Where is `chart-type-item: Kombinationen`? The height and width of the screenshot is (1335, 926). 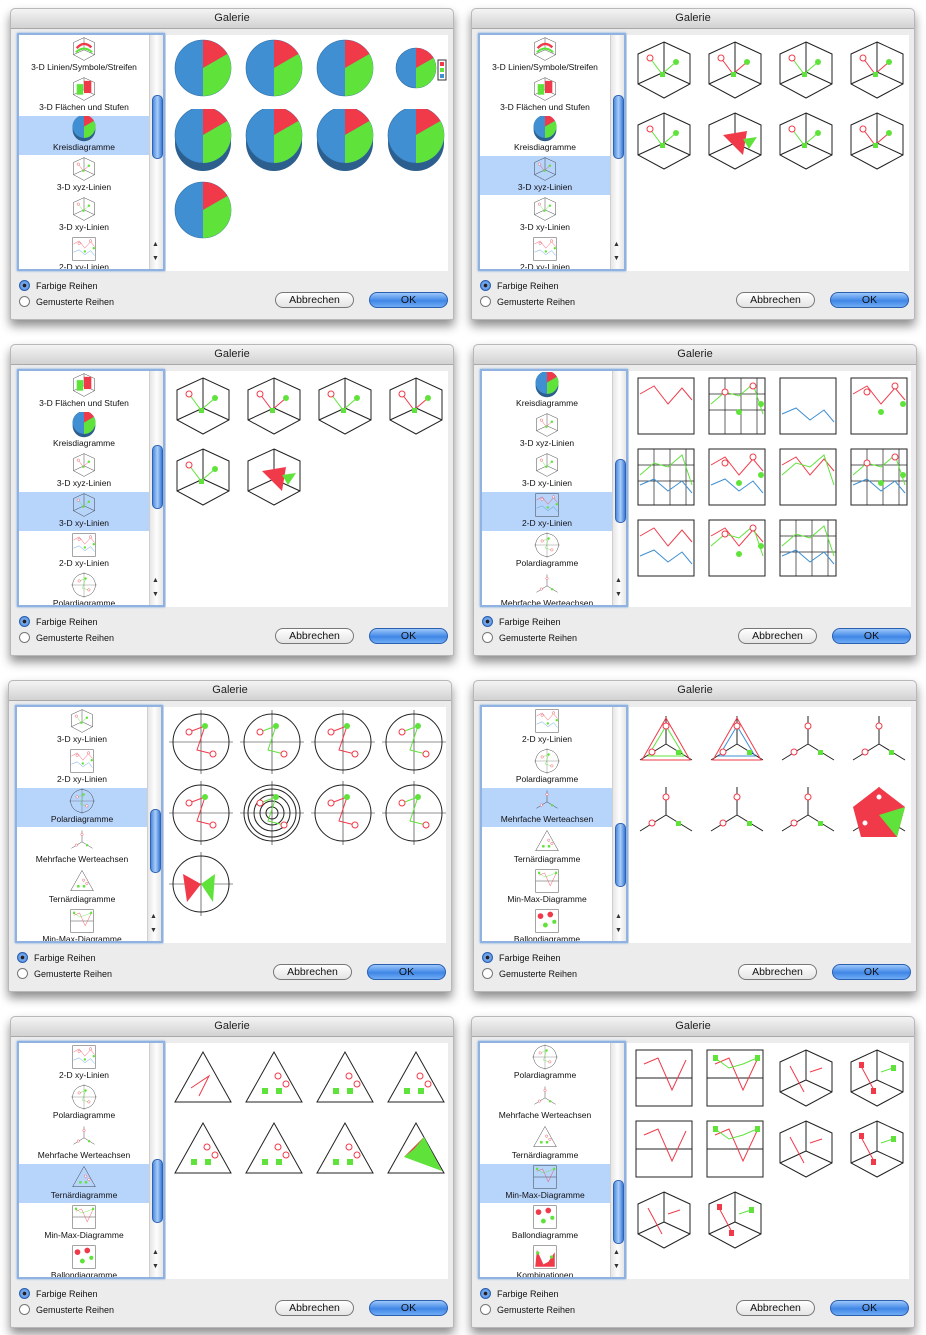
chart-type-item: Kombinationen is located at coordinates (545, 1260).